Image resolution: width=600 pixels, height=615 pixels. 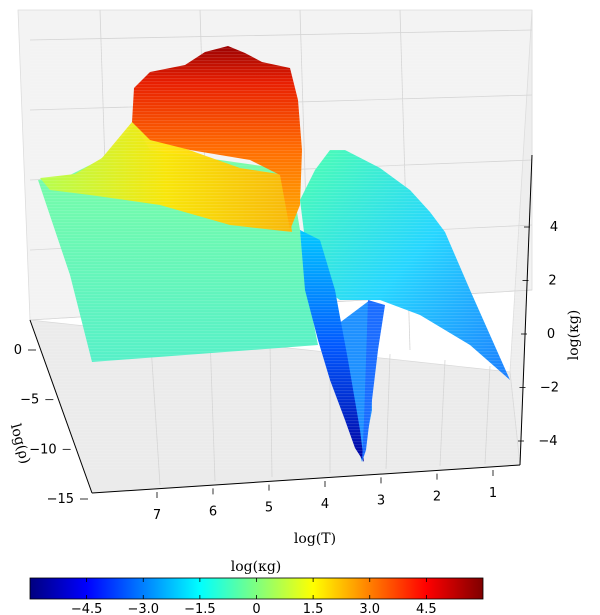 What do you see at coordinates (574, 335) in the screenshot?
I see `z-axis-label: log(κg)` at bounding box center [574, 335].